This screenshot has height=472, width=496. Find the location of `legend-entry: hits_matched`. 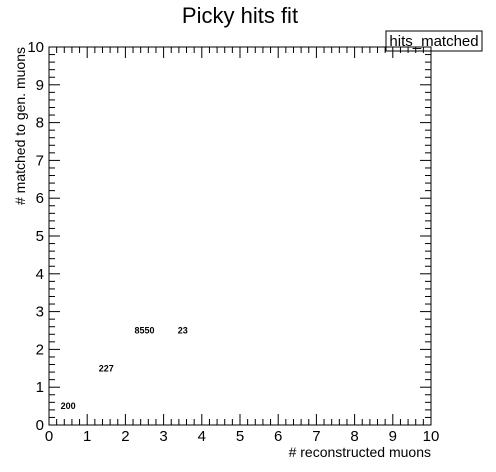

legend-entry: hits_matched is located at coordinates (433, 41).